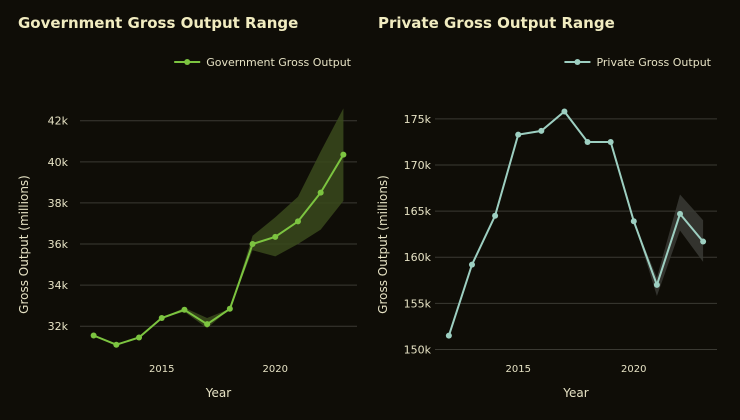 This screenshot has width=740, height=420. What do you see at coordinates (418, 165) in the screenshot?
I see `y-tick-label: 170k` at bounding box center [418, 165].